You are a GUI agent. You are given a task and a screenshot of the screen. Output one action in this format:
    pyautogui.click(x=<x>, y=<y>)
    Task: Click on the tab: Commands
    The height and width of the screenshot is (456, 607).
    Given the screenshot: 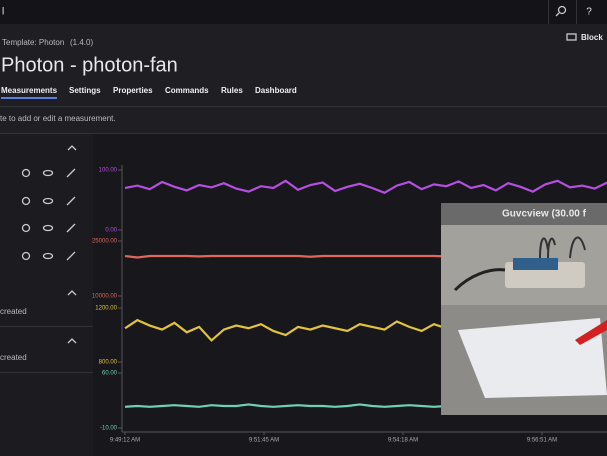 What is the action you would take?
    pyautogui.click(x=187, y=90)
    